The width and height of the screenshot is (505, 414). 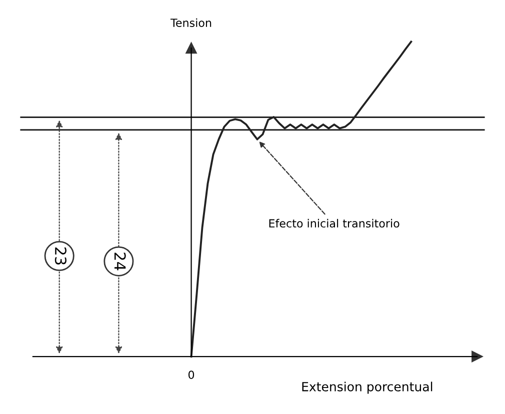 I want to click on x-axis-title: Extension porcentual, so click(x=367, y=388).